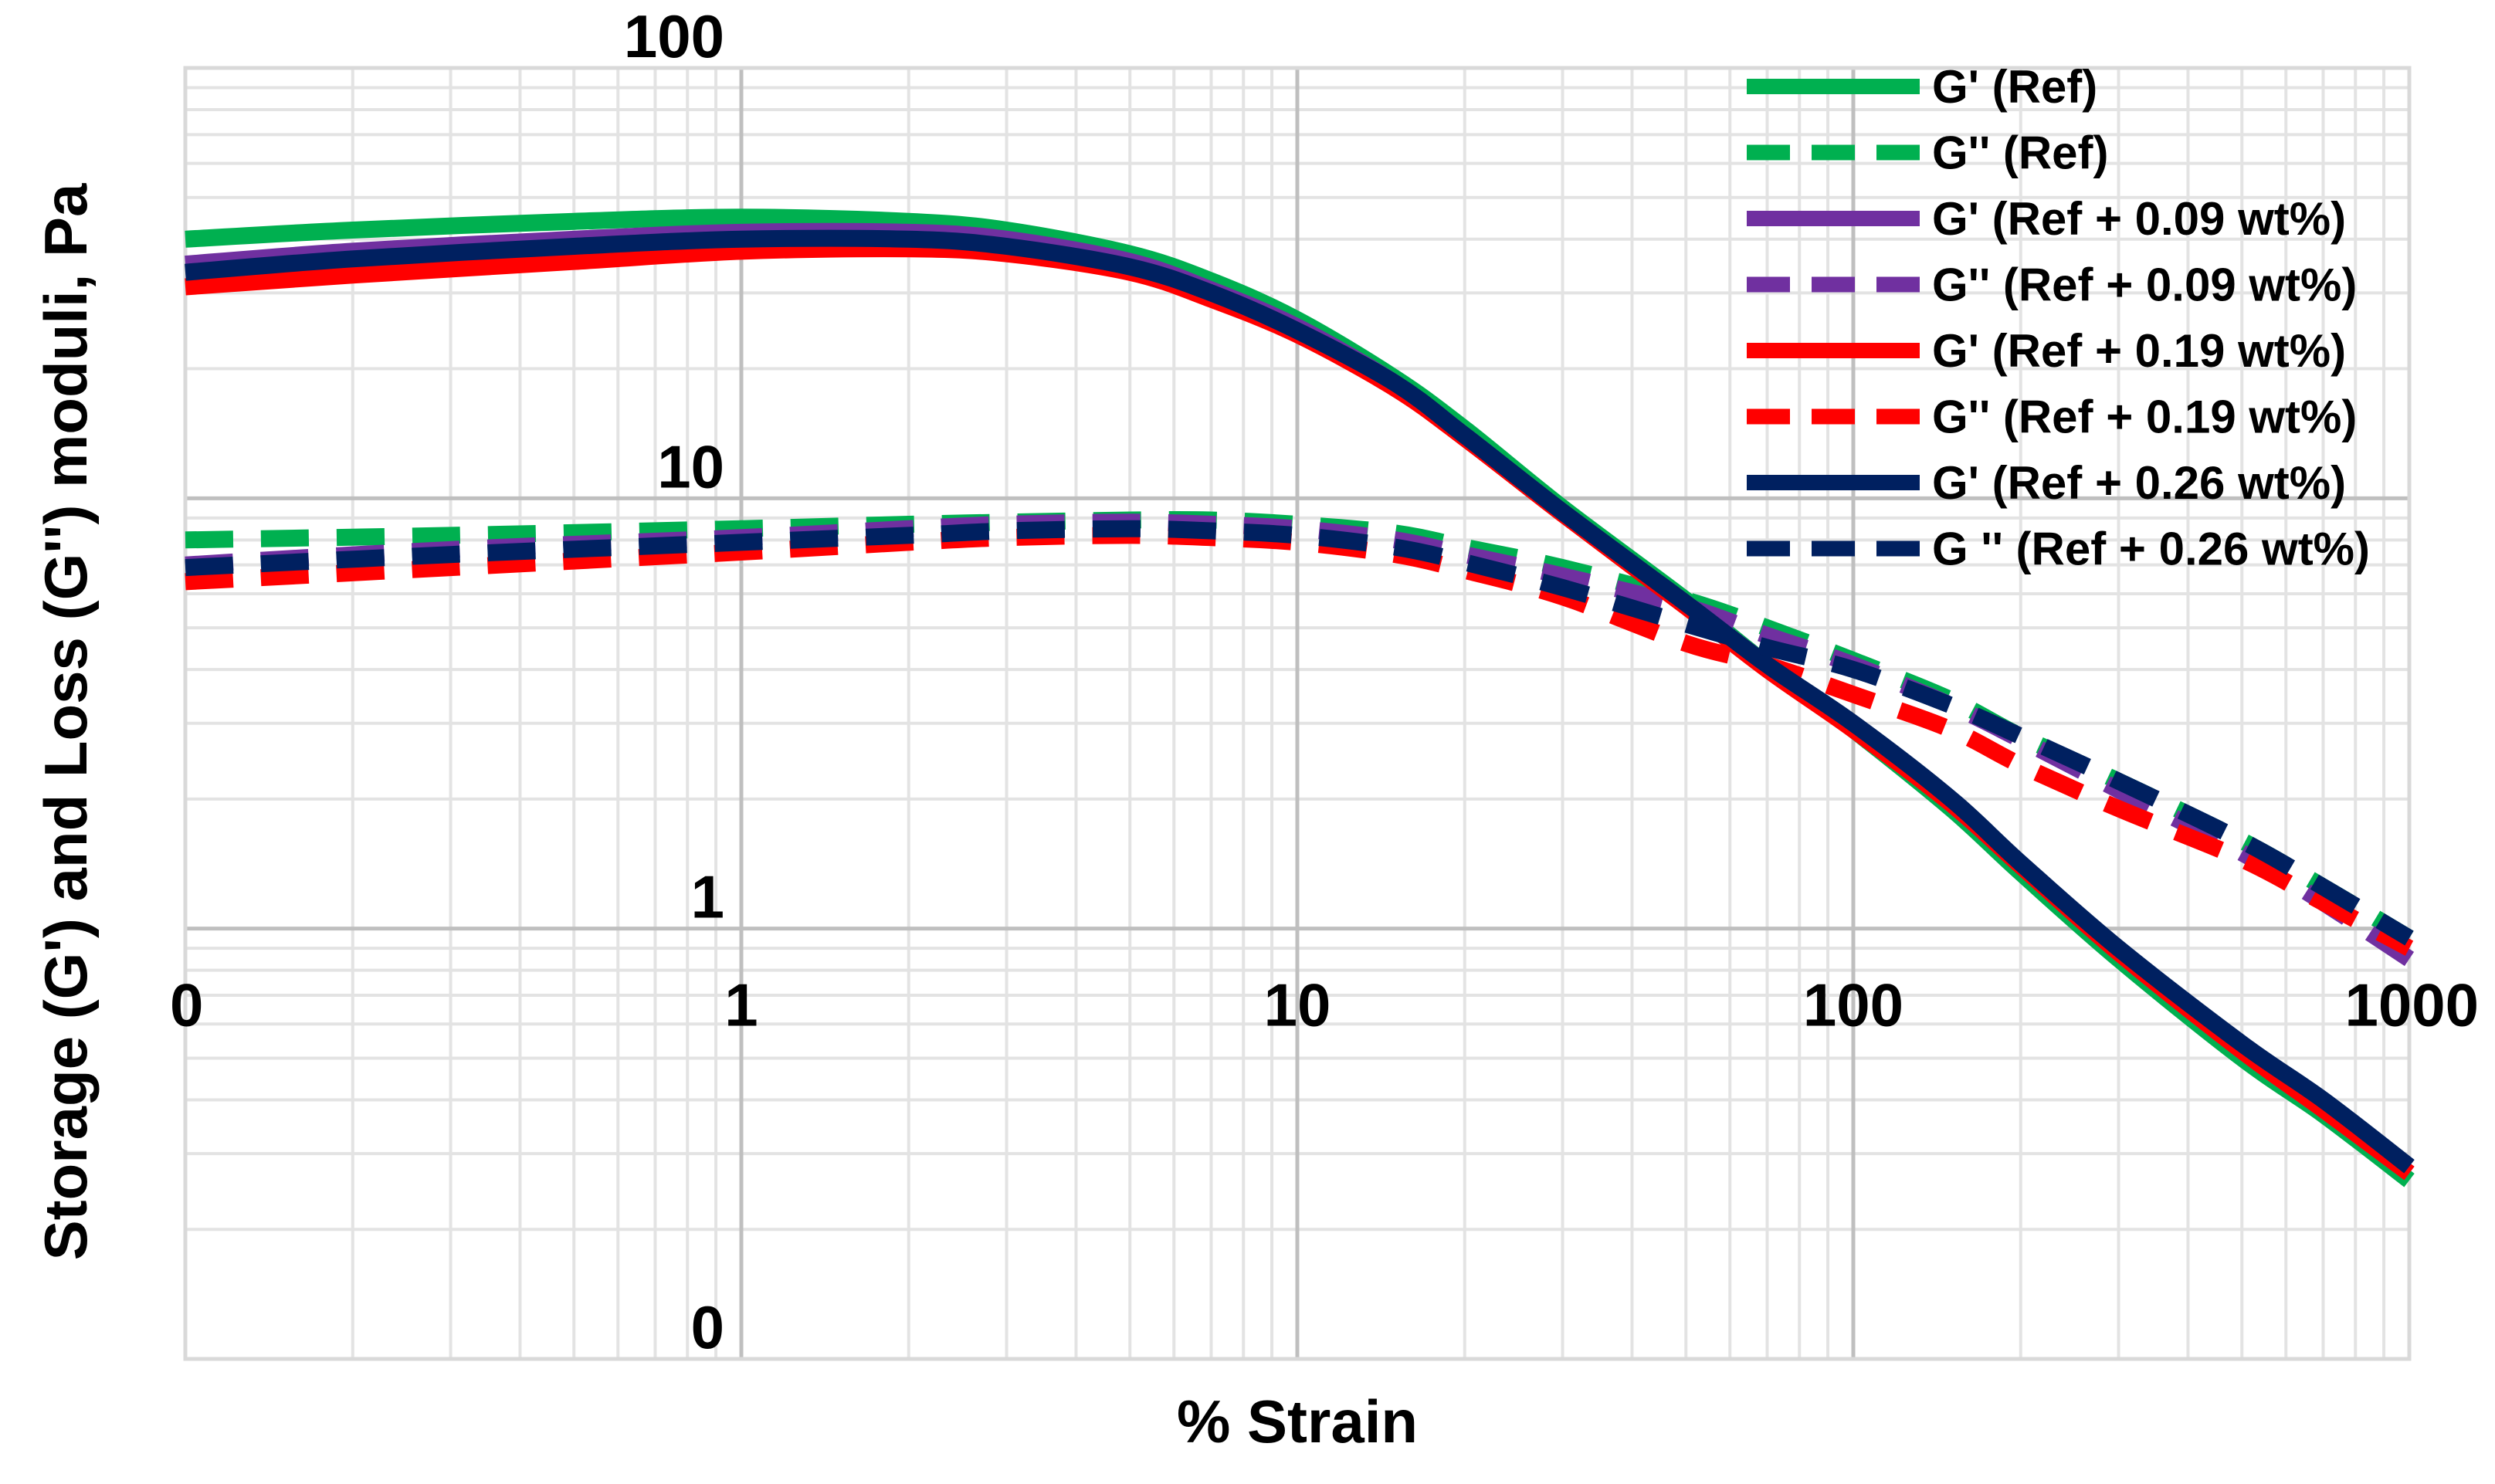 This screenshot has height=1484, width=2495. Describe the element at coordinates (707, 897) in the screenshot. I see `y-tick-label: 1` at that location.